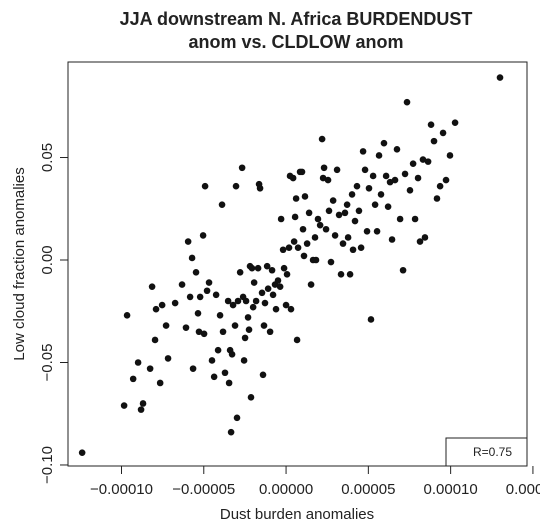  I want to click on y-tick-label: −0.10, so click(47, 465).